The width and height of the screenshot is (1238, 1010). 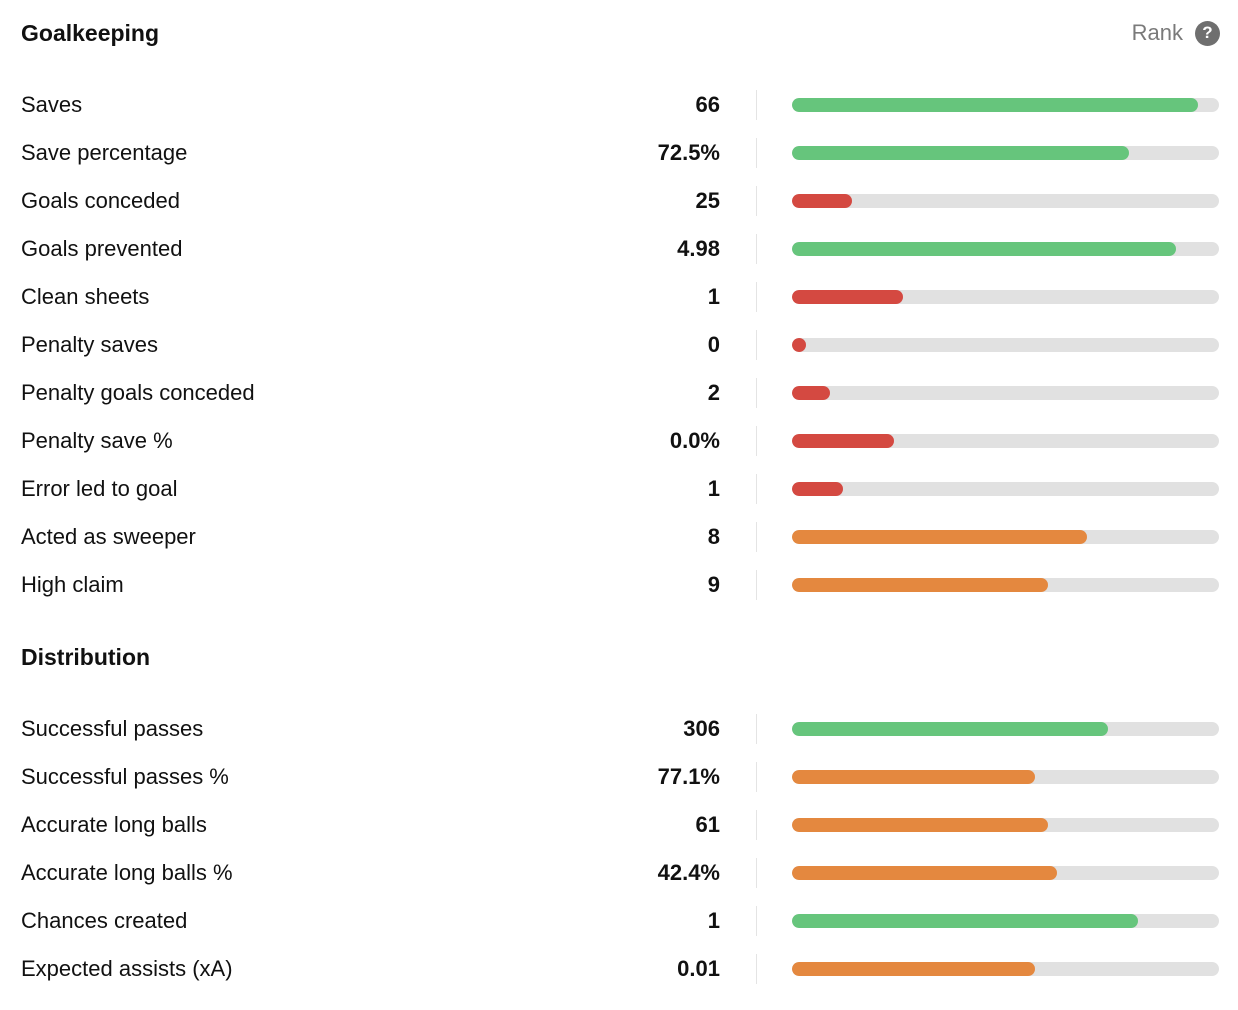 I want to click on stat-row: Successful passes 306, so click(x=619, y=729).